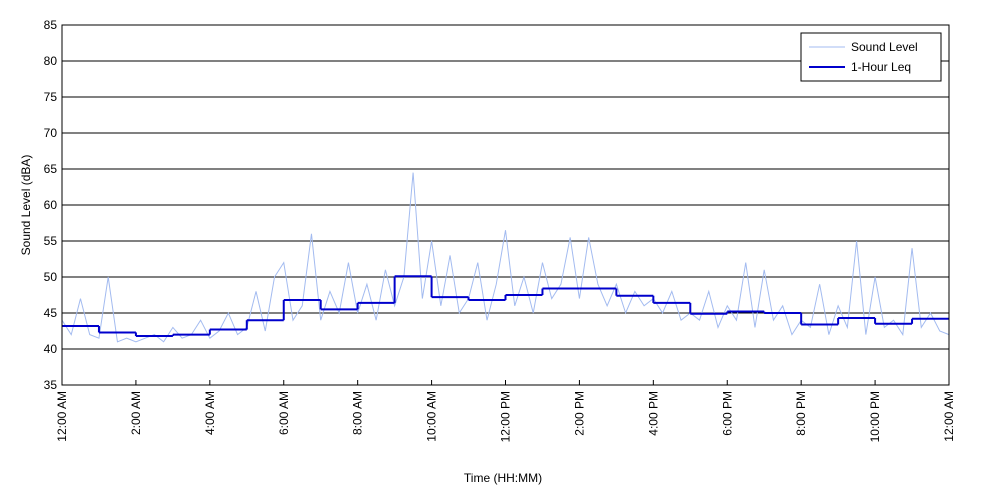 This screenshot has height=500, width=1000. Describe the element at coordinates (358, 413) in the screenshot. I see `x-tick-label: 8:00 AM` at that location.